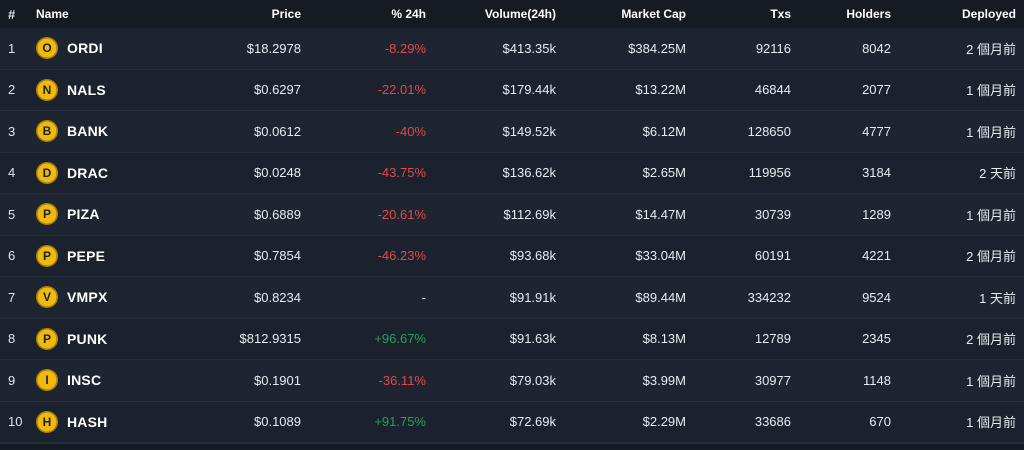  Describe the element at coordinates (12, 14) in the screenshot. I see `header-rank: #` at that location.